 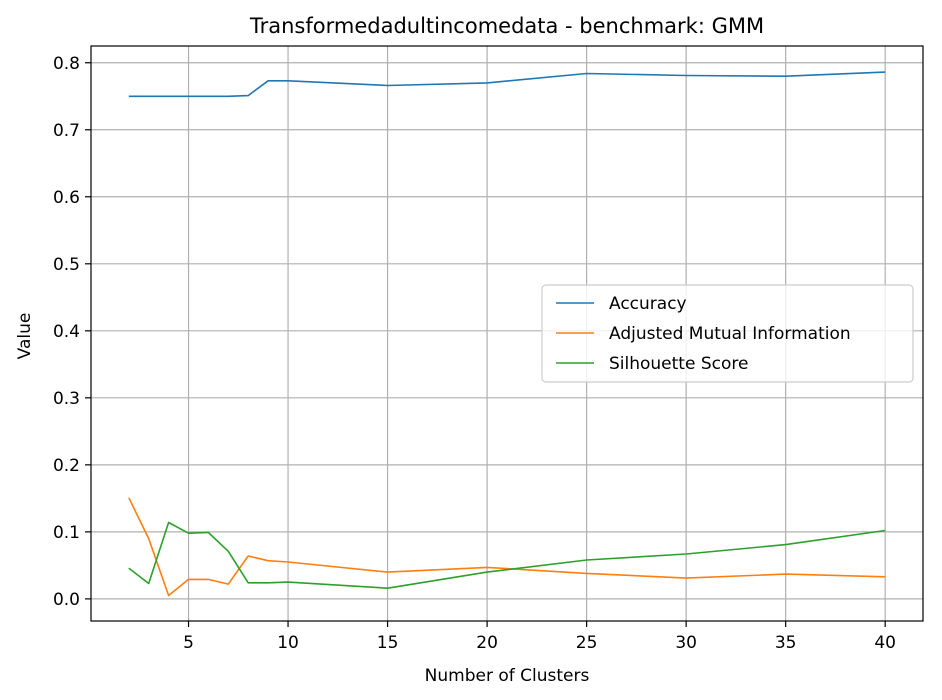 What do you see at coordinates (66, 466) in the screenshot?
I see `y-tick-label: 0.2` at bounding box center [66, 466].